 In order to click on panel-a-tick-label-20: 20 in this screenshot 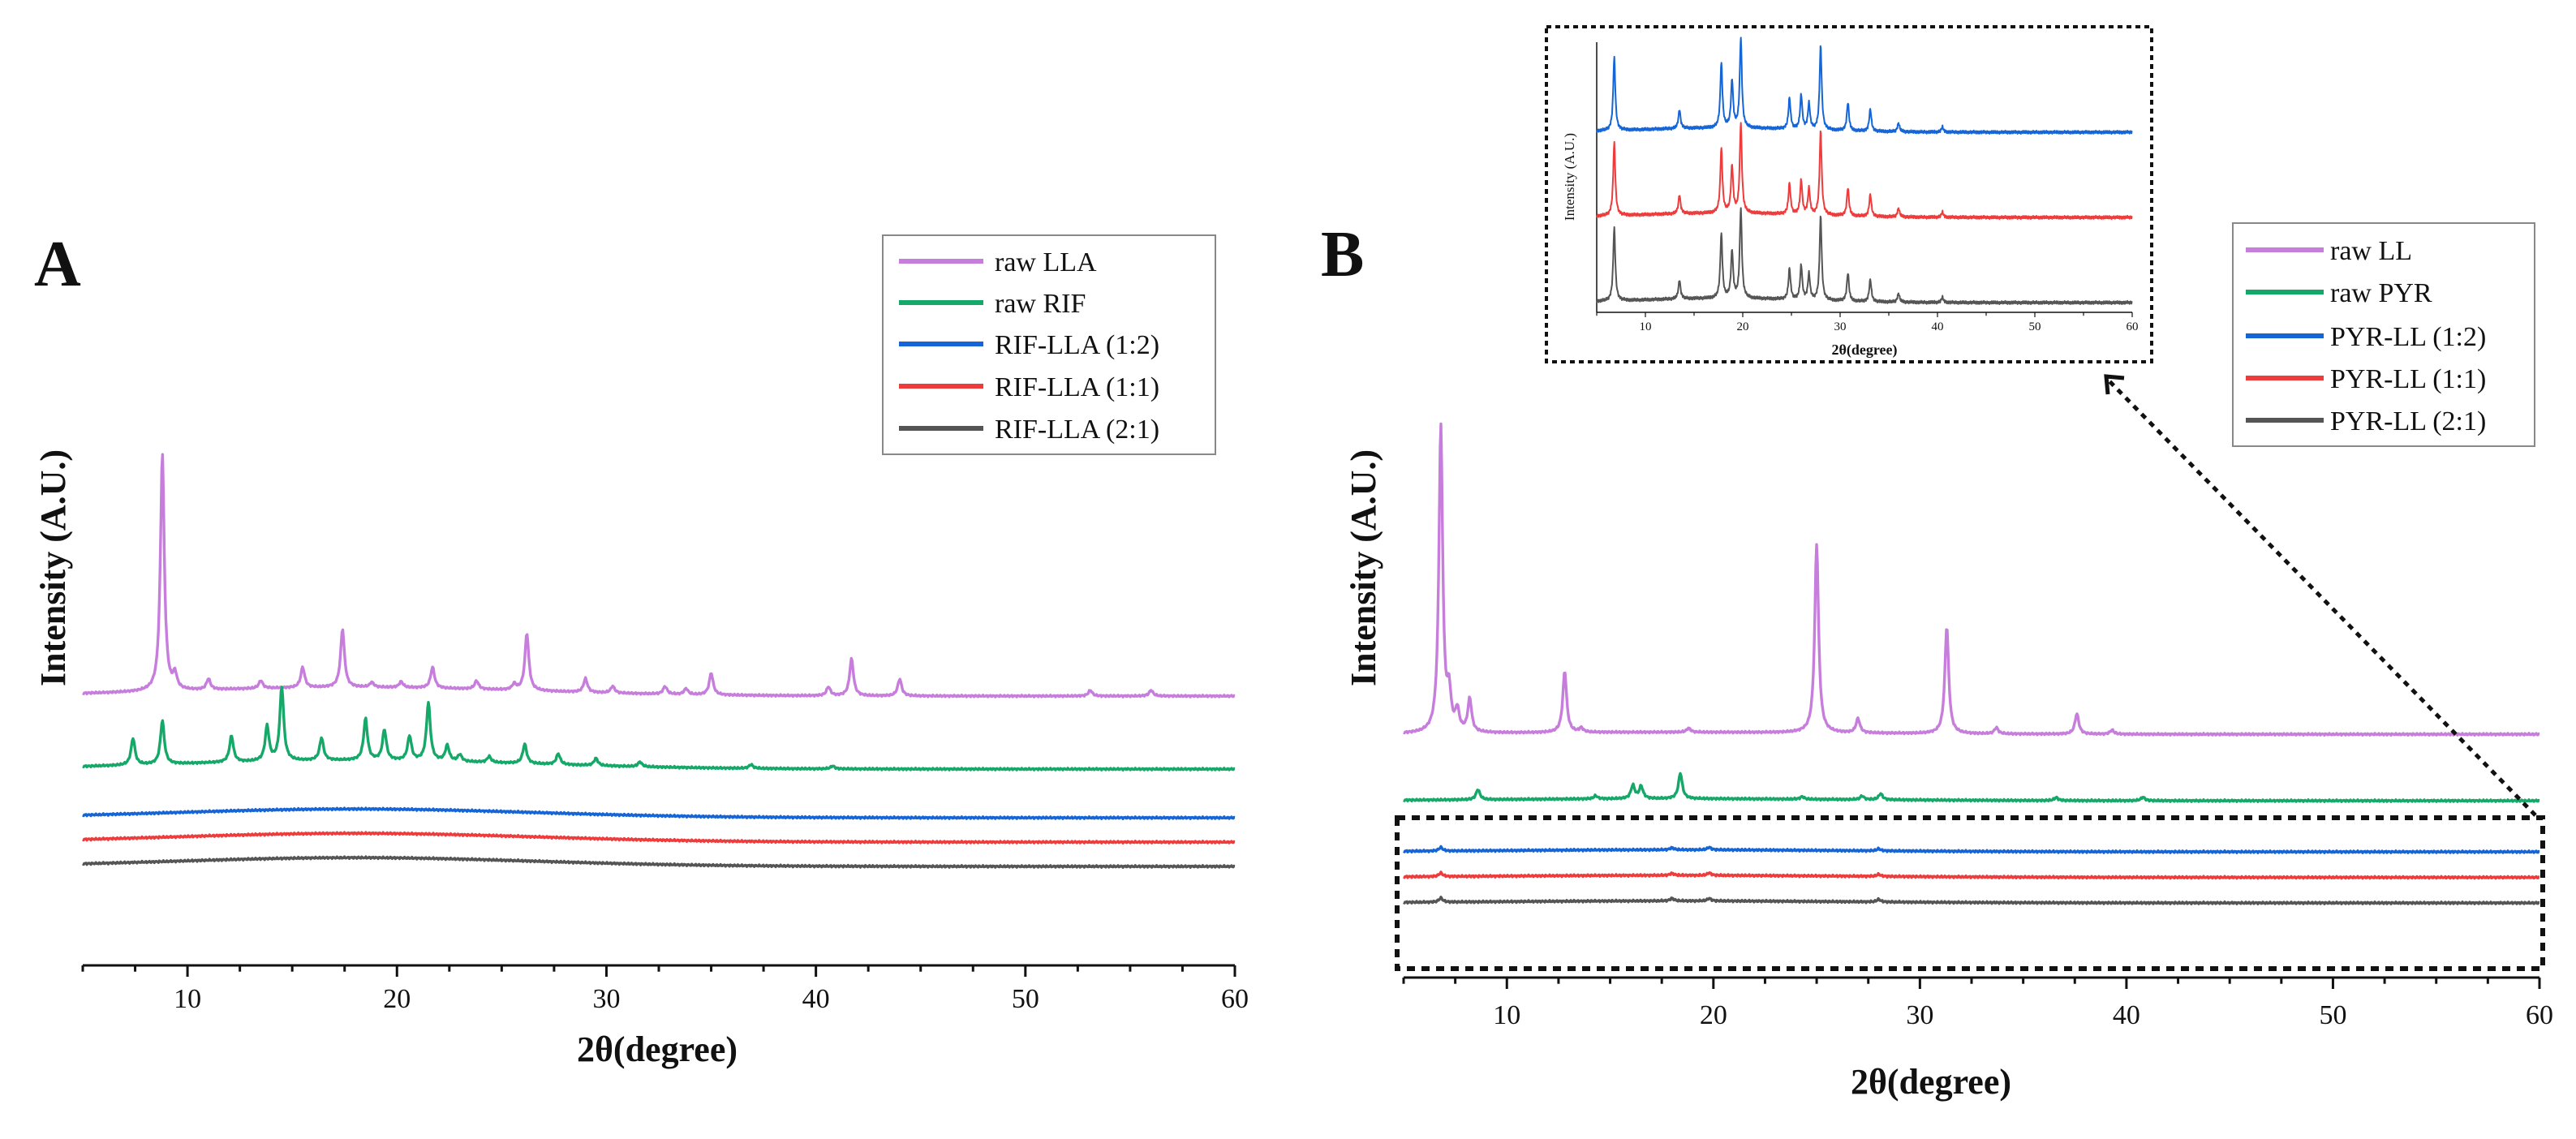, I will do `click(397, 999)`.